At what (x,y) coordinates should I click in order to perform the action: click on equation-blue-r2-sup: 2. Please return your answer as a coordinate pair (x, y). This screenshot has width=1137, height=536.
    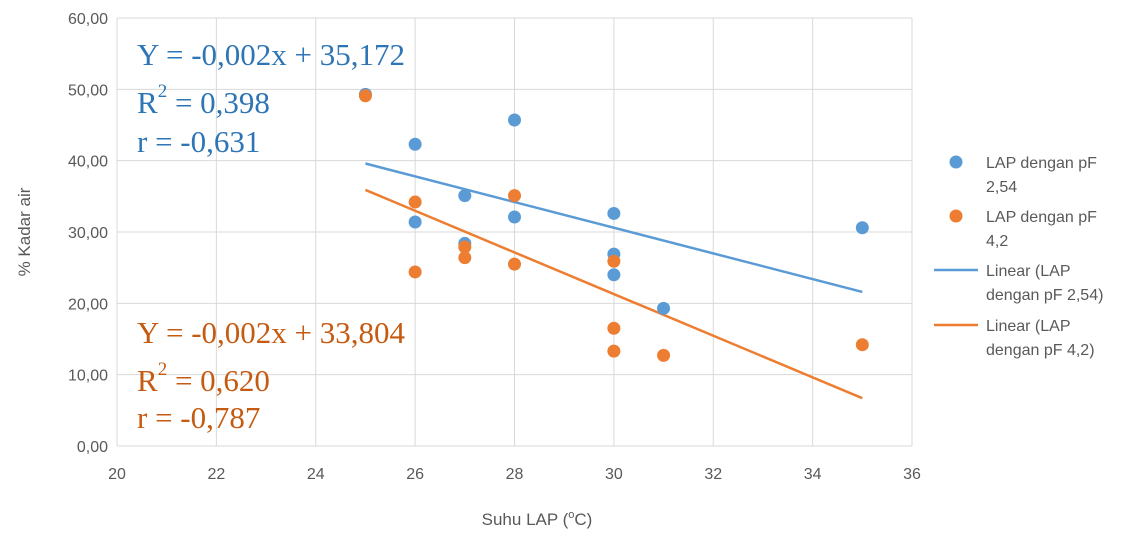
    Looking at the image, I should click on (163, 91).